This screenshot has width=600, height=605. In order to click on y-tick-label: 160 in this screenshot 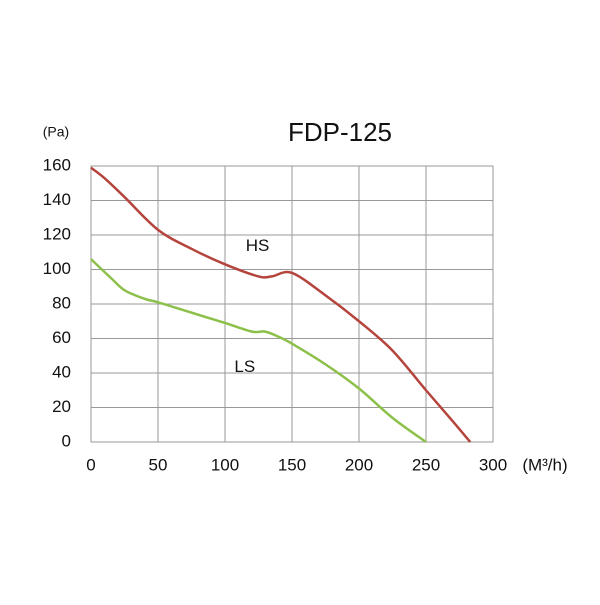, I will do `click(57, 164)`.